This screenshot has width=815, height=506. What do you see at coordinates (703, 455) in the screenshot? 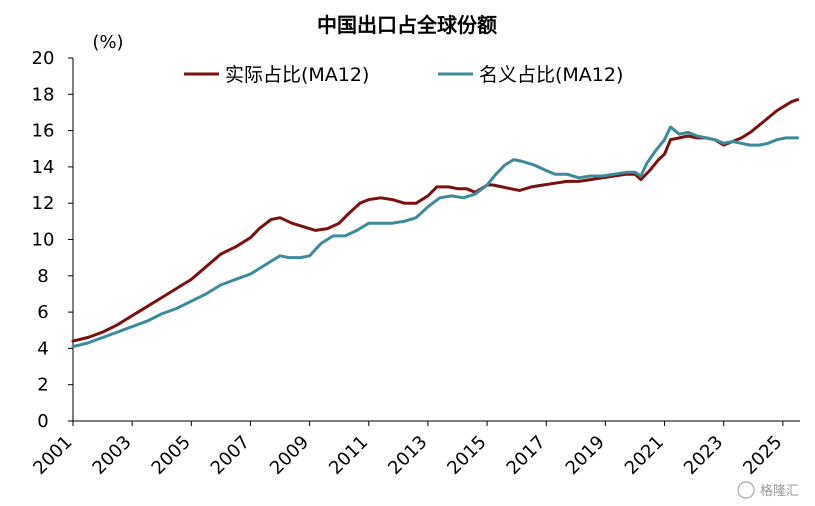
I see `x-tick-label: 2023` at bounding box center [703, 455].